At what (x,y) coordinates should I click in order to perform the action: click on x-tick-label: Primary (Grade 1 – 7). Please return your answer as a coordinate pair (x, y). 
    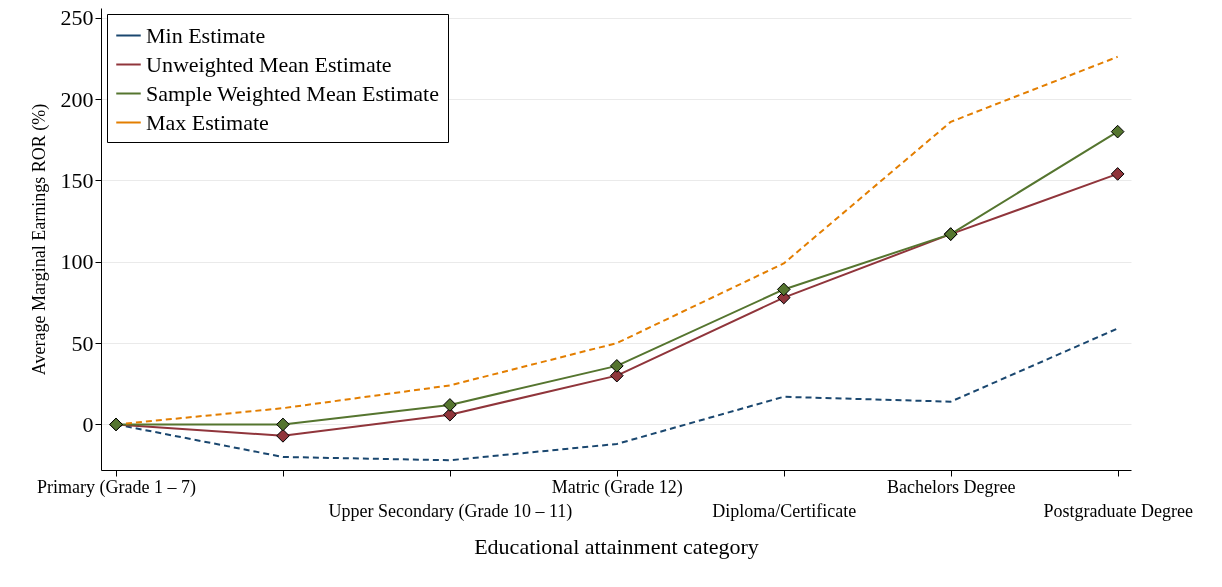
    Looking at the image, I should click on (116, 487).